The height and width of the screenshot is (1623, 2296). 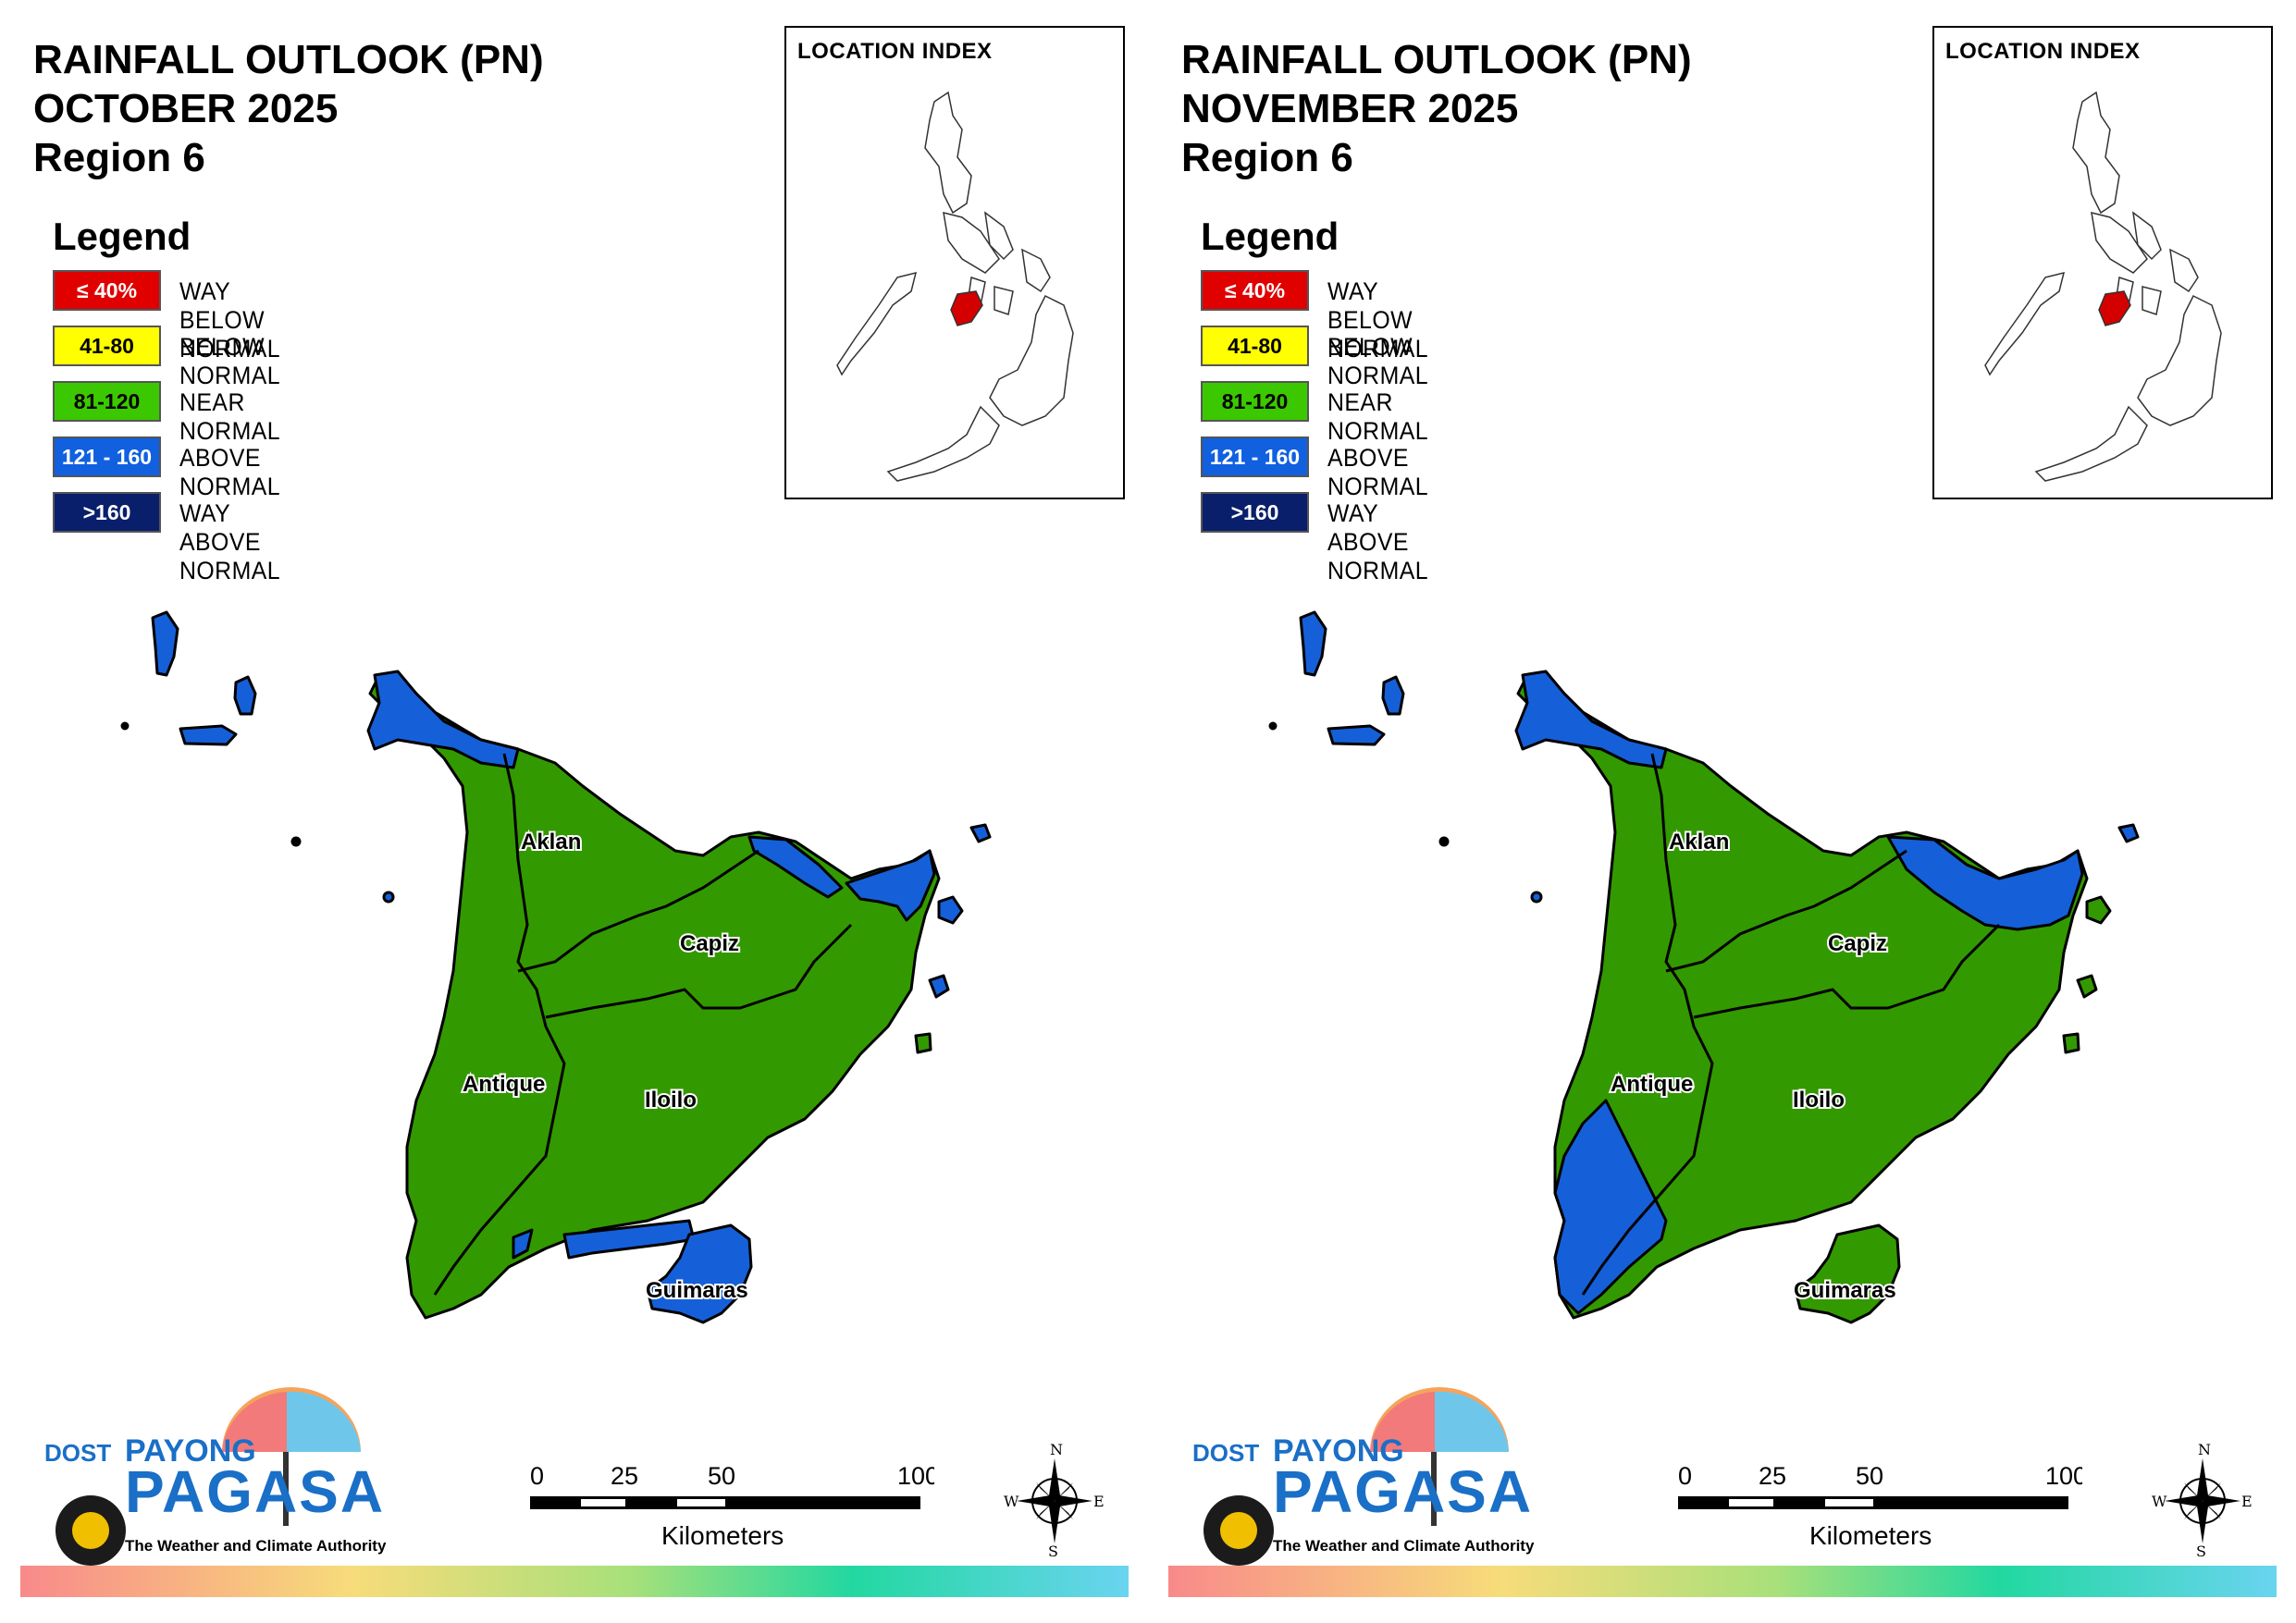 I want to click on title-line-2: NOVEMBER 2025, so click(x=1350, y=108).